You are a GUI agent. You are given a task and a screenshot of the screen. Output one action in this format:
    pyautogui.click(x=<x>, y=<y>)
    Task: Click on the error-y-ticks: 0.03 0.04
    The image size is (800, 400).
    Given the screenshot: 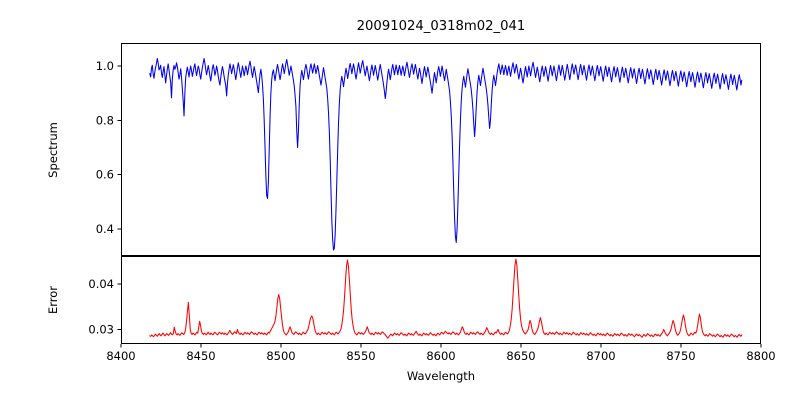 What is the action you would take?
    pyautogui.click(x=104, y=306)
    